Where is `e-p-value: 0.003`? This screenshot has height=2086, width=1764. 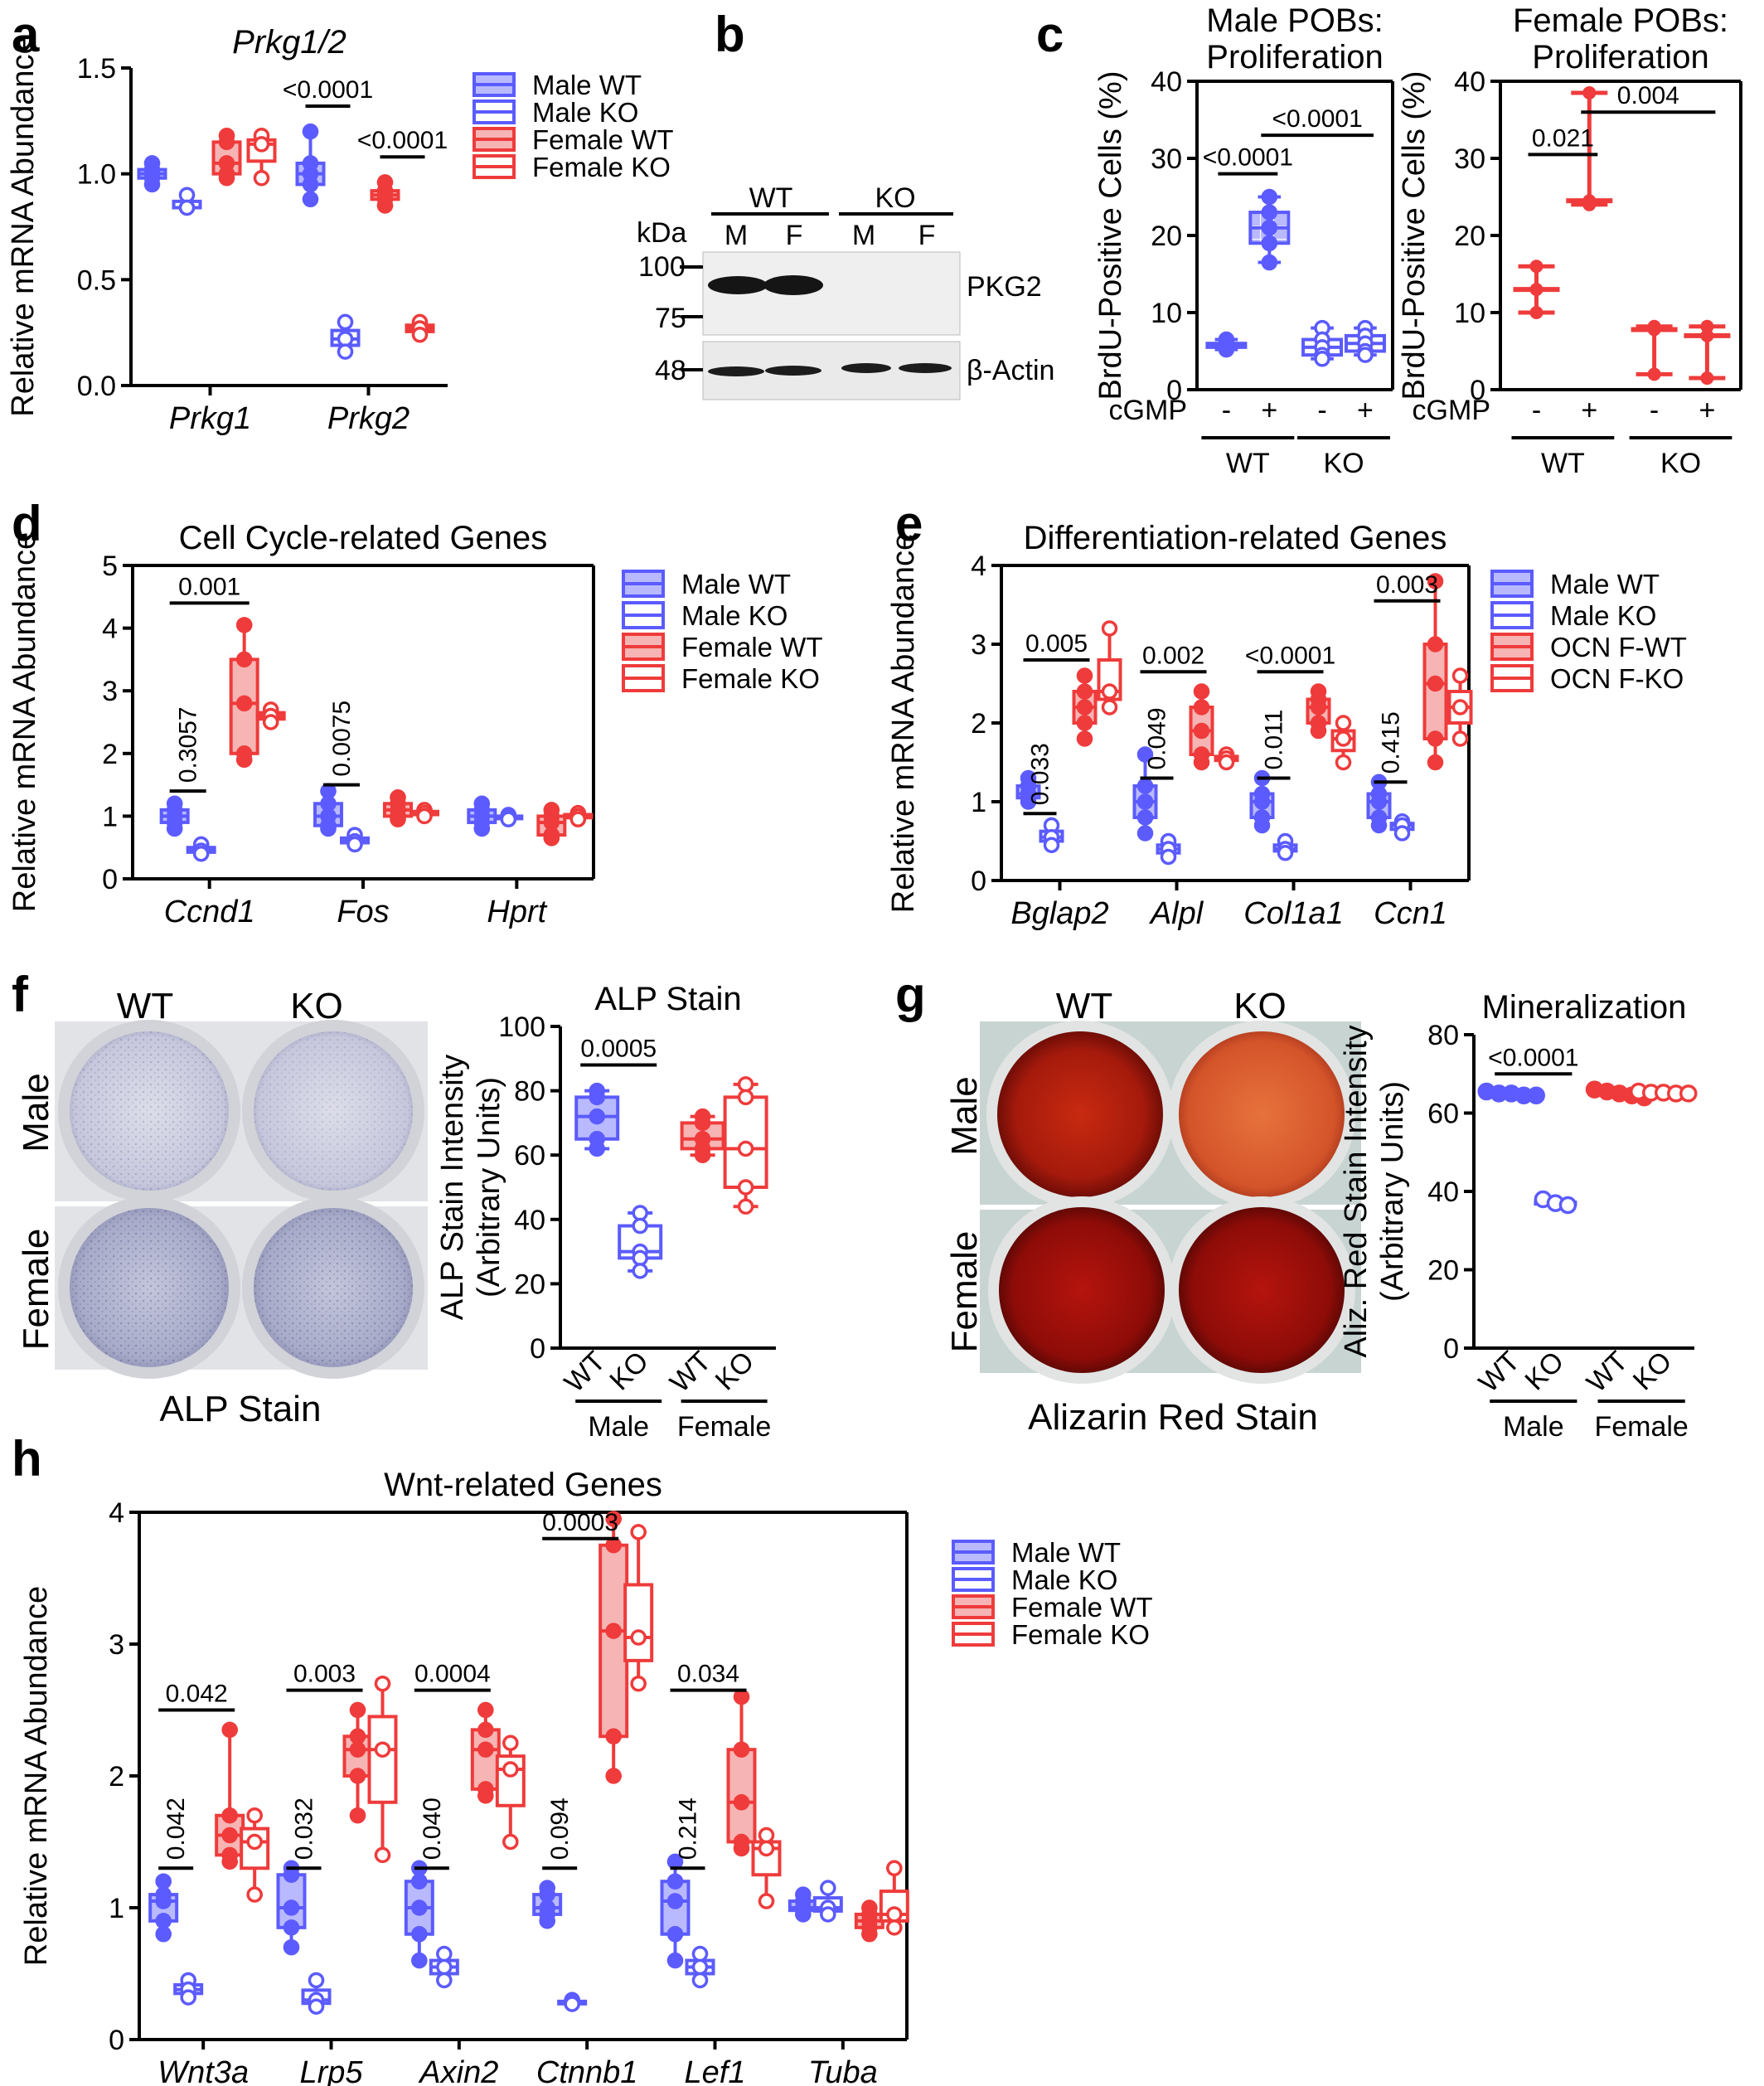 e-p-value: 0.003 is located at coordinates (1407, 585).